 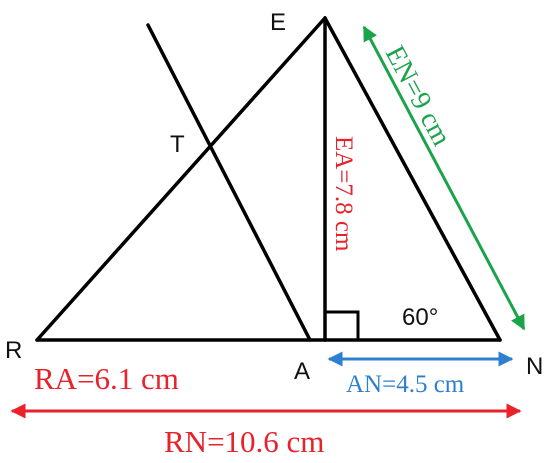 I want to click on measure-EN: EN=9 cm, so click(x=418, y=96).